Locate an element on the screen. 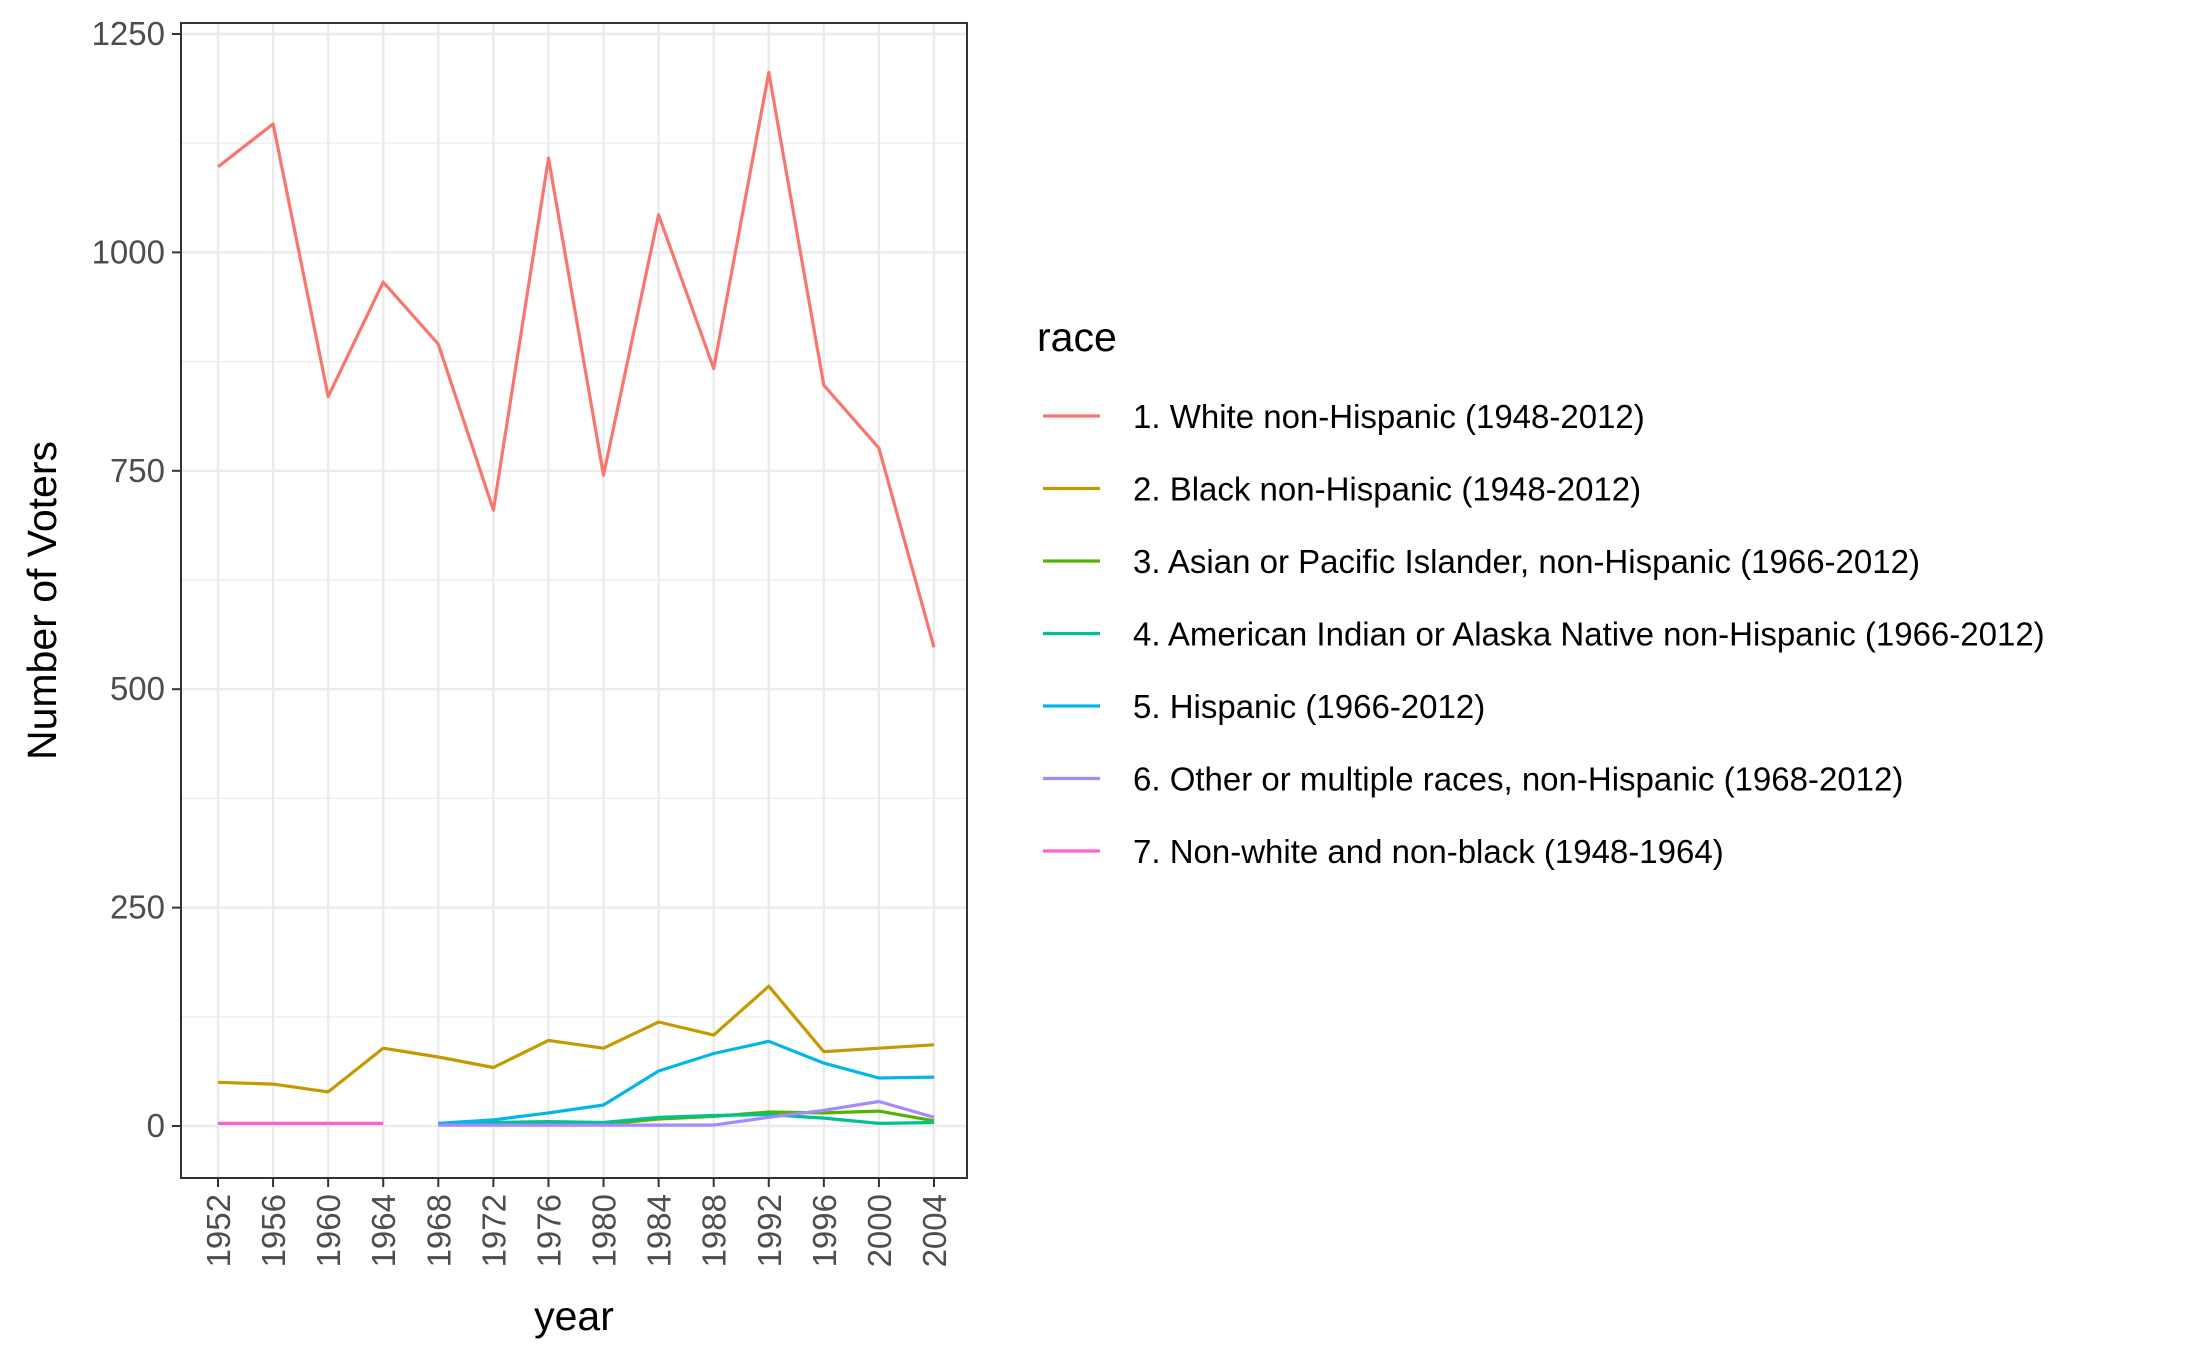 This screenshot has height=1350, width=2187. x-tick-label: 1992 is located at coordinates (769, 1230).